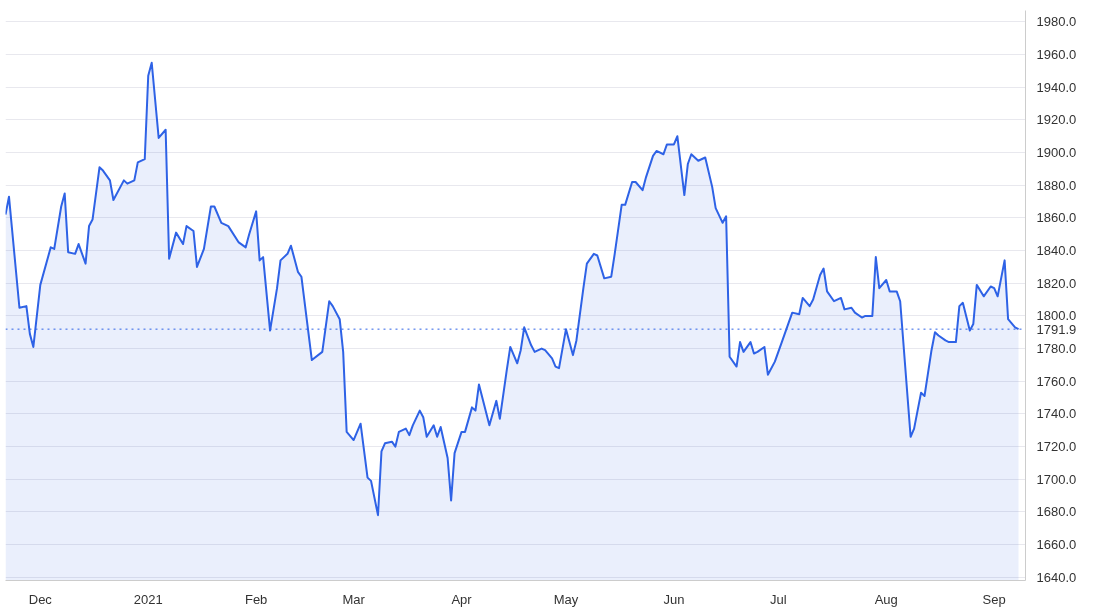 This screenshot has height=615, width=1108. Describe the element at coordinates (1056, 283) in the screenshot. I see `y-tick-label: 1820.0` at that location.